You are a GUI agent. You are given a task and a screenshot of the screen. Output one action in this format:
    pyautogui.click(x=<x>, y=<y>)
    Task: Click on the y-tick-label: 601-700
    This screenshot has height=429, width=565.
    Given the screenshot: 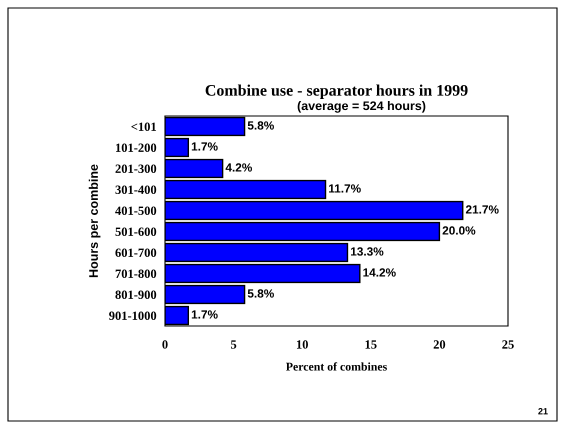 What is the action you would take?
    pyautogui.click(x=135, y=252)
    